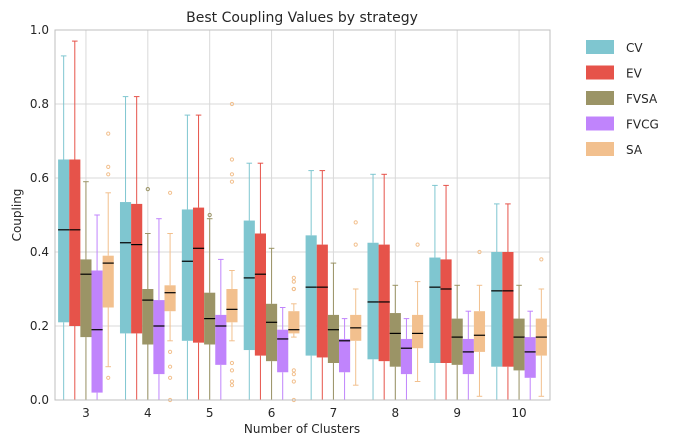 This screenshot has width=680, height=448. What do you see at coordinates (518, 413) in the screenshot?
I see `x-tick-label: 10` at bounding box center [518, 413].